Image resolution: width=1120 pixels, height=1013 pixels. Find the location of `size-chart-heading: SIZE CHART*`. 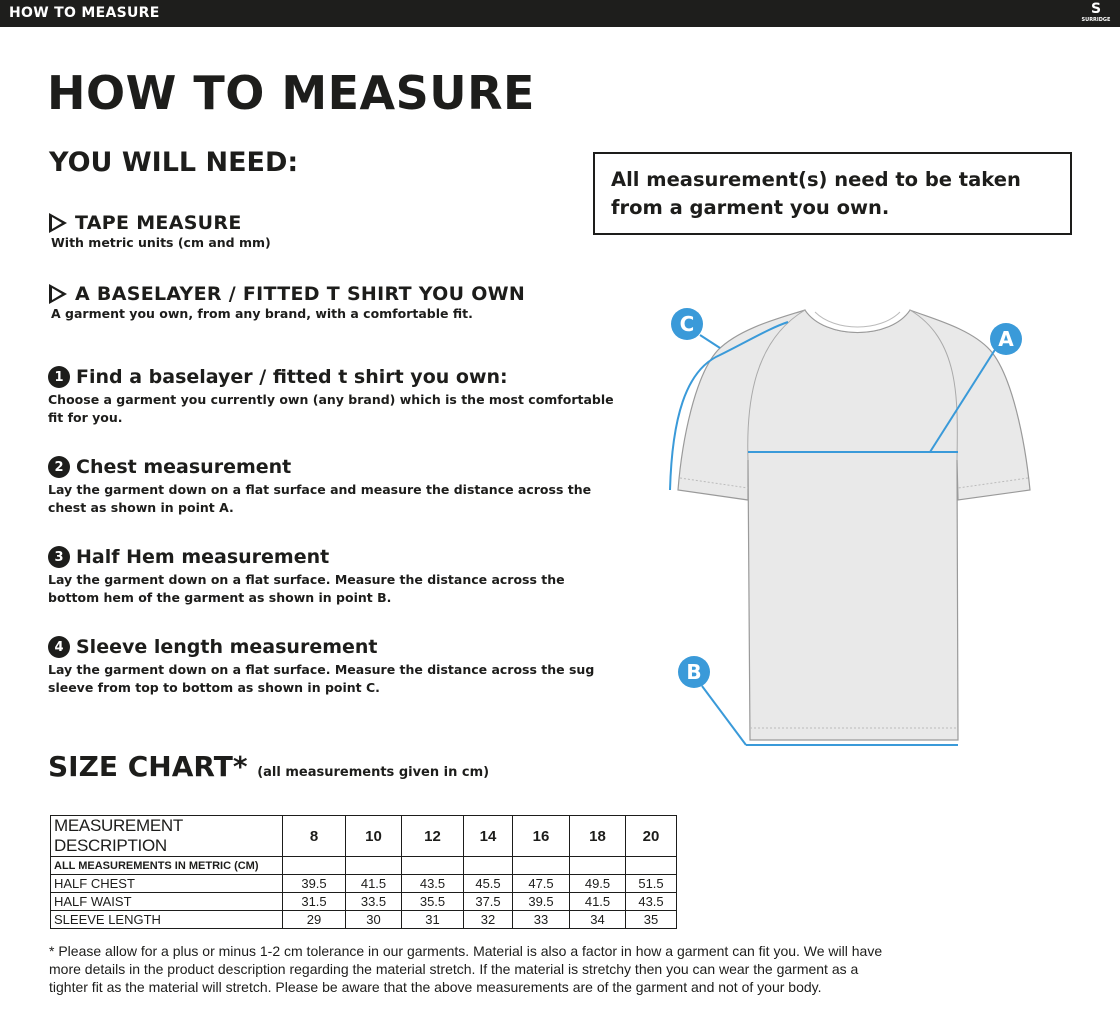

size-chart-heading: SIZE CHART* is located at coordinates (148, 766).